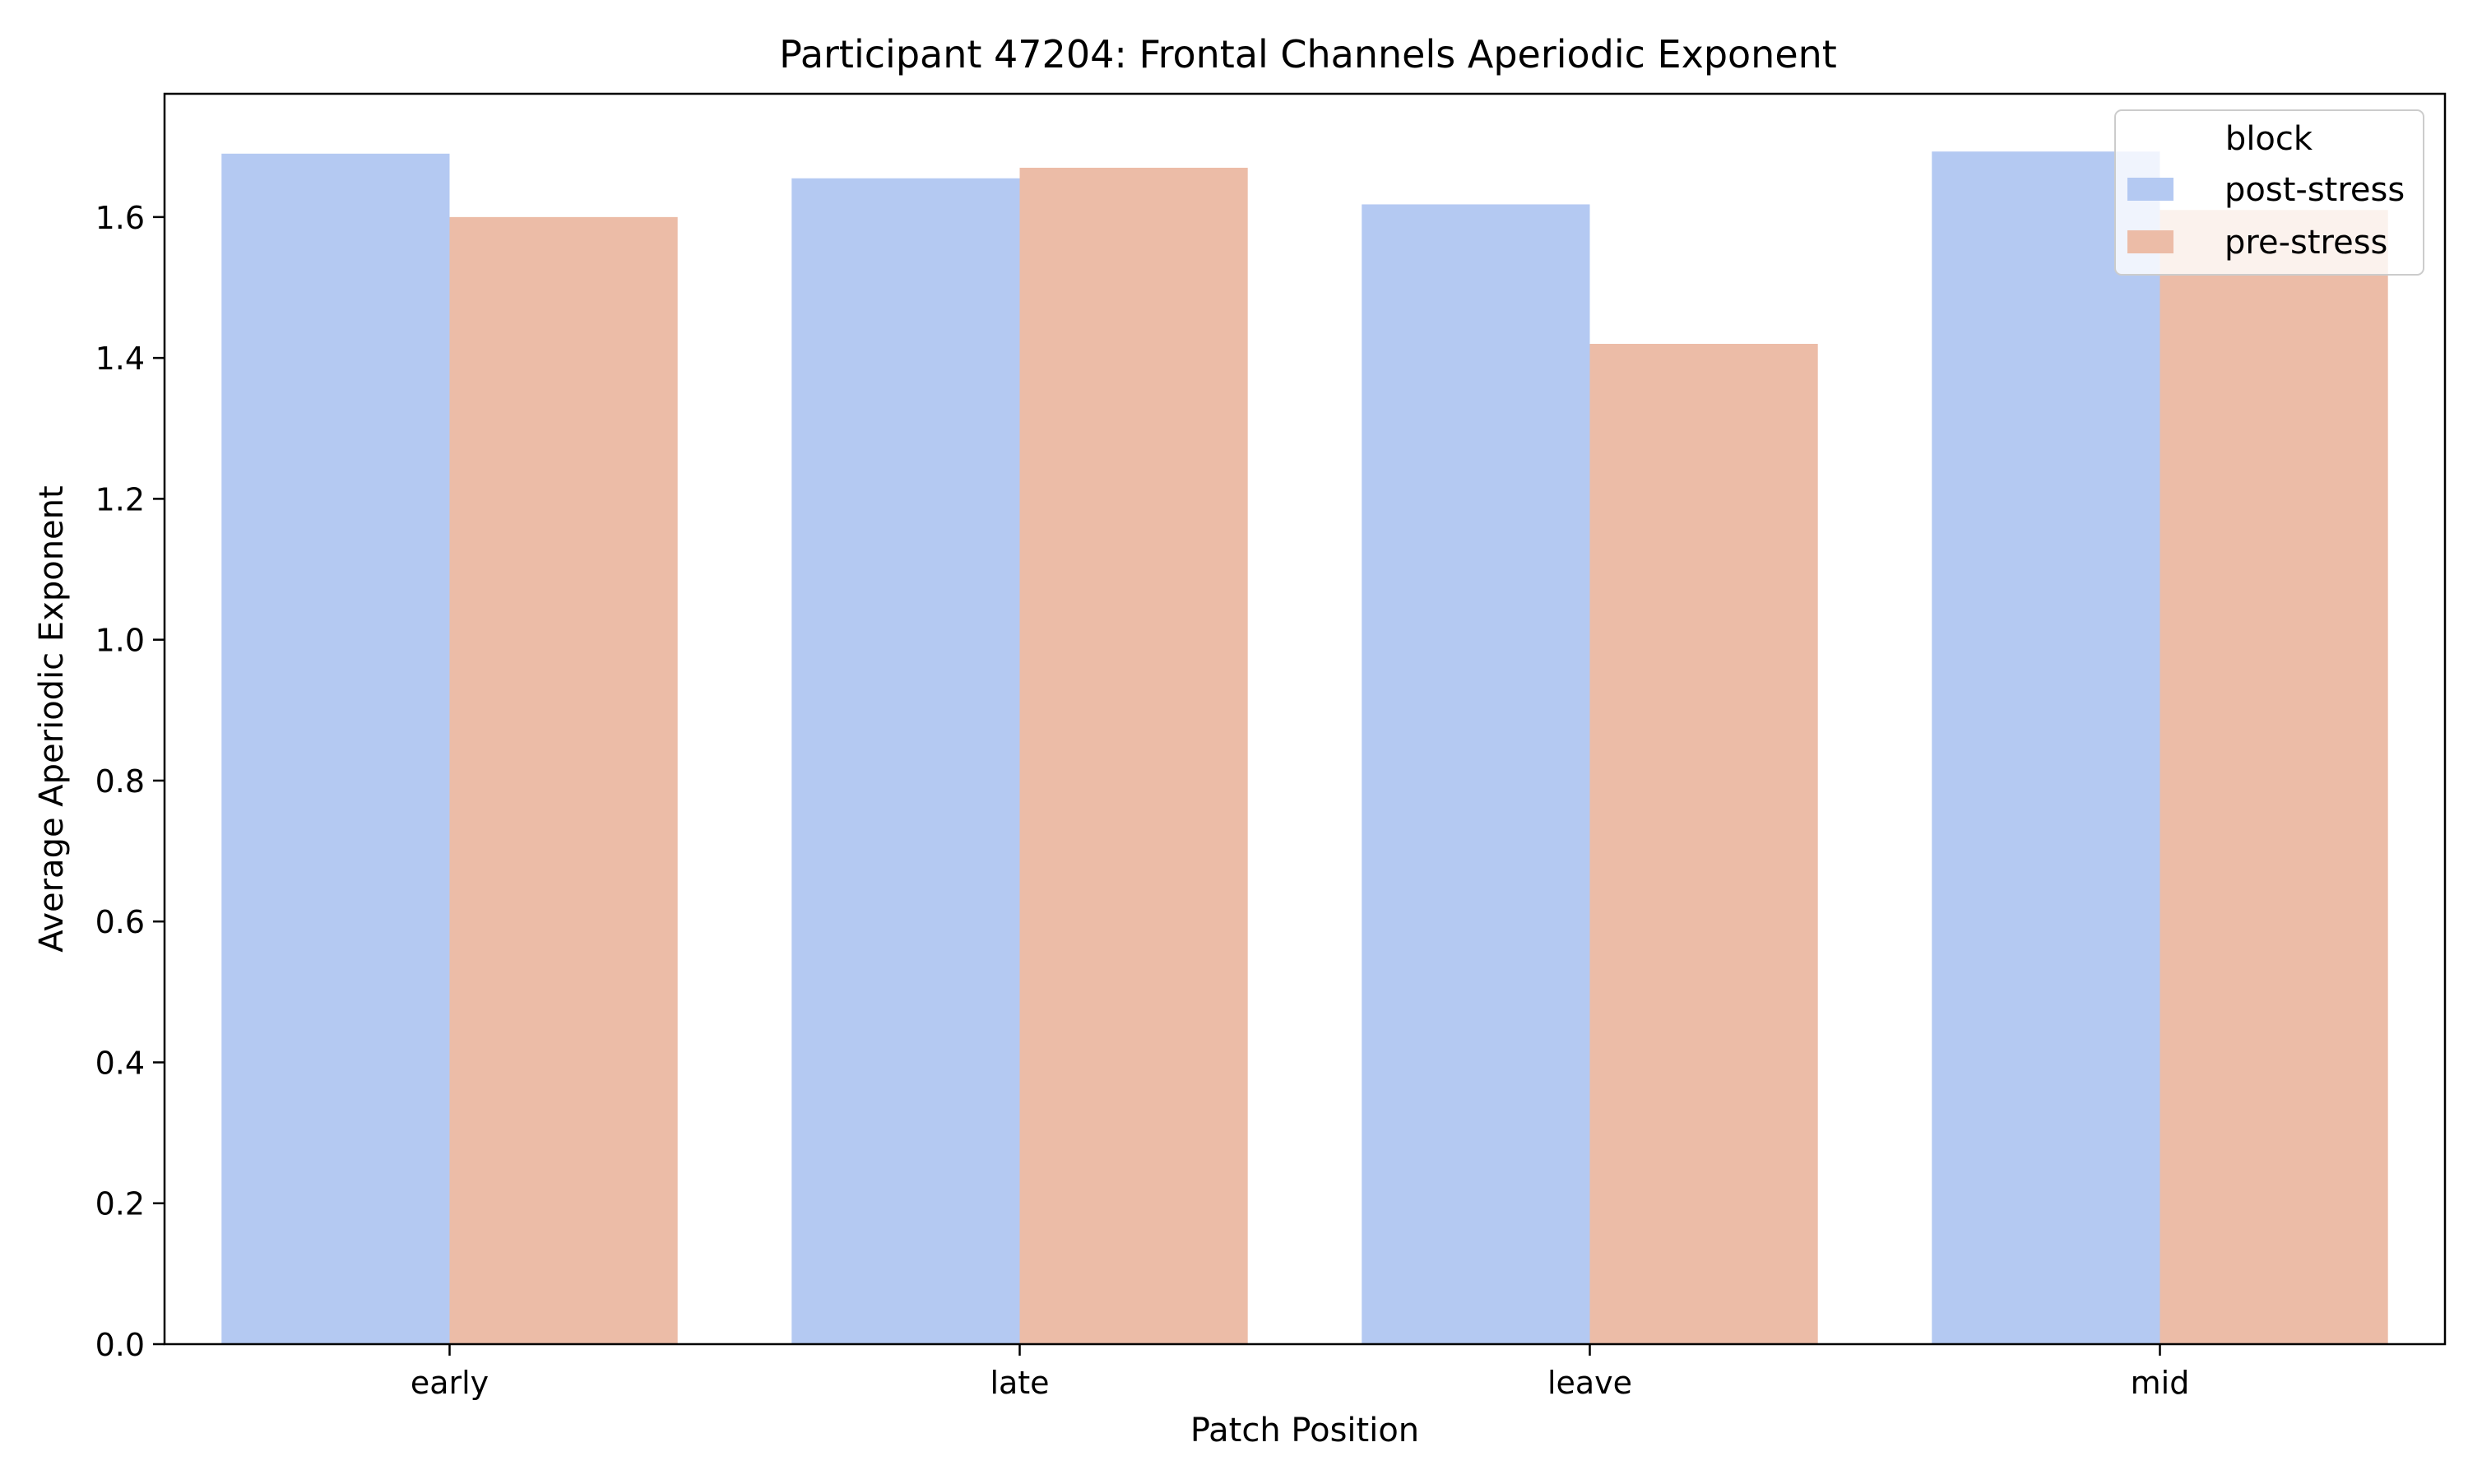 The height and width of the screenshot is (1484, 2468). Describe the element at coordinates (120, 1204) in the screenshot. I see `y-tick-label: 0.2` at that location.